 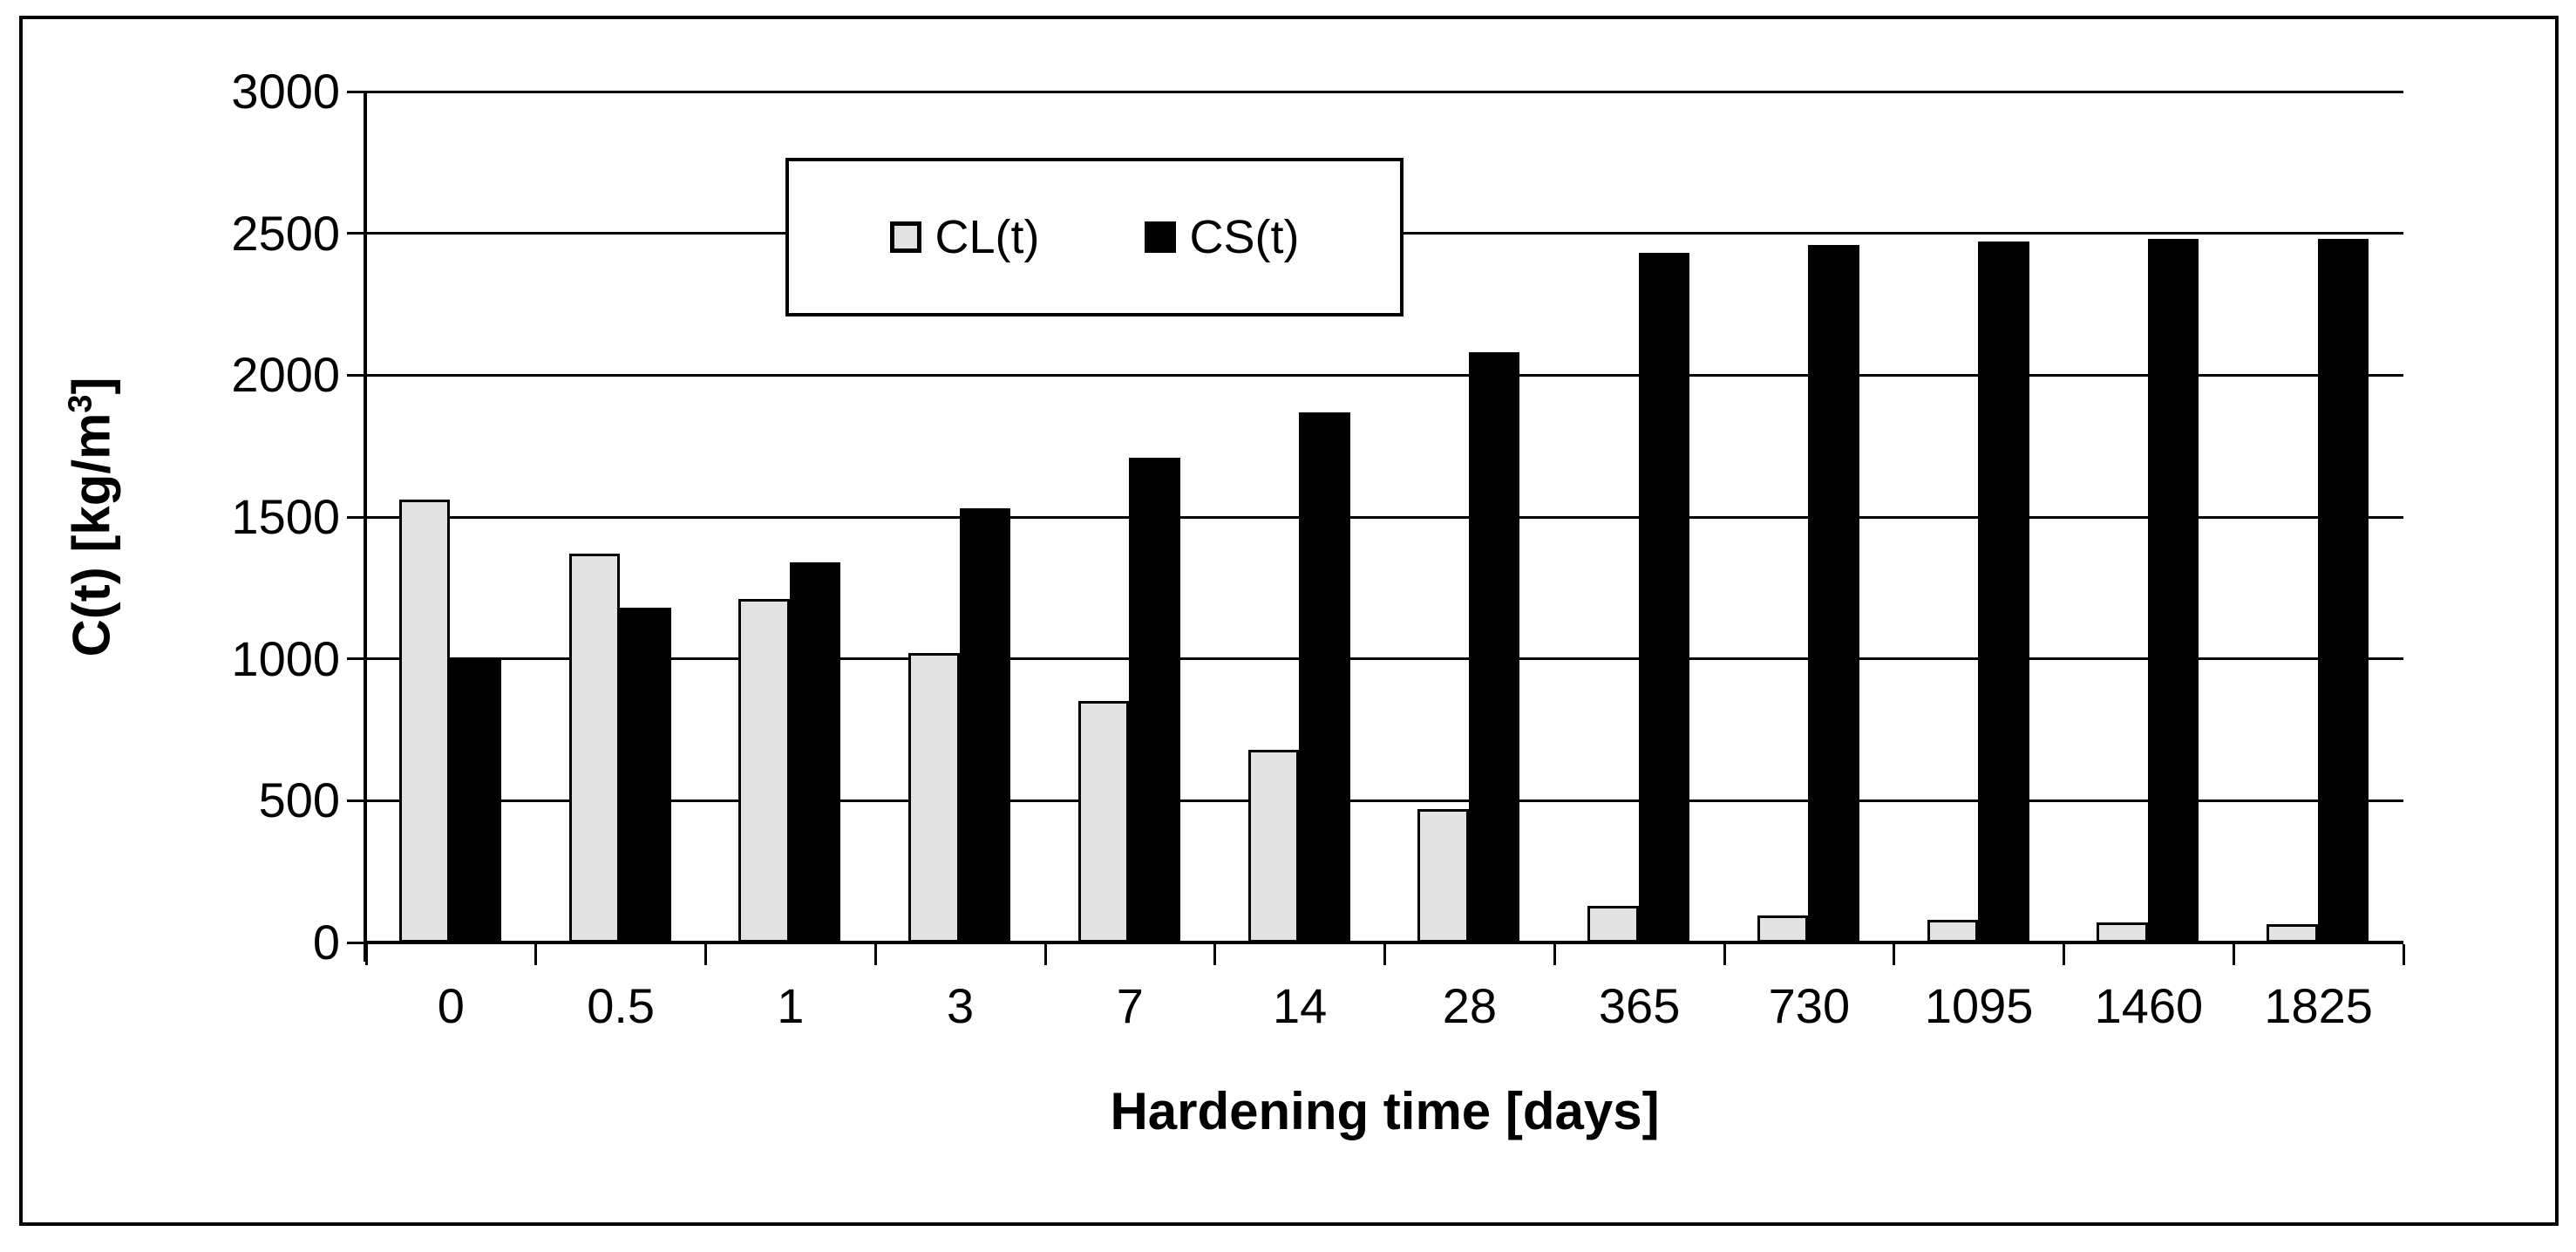 I want to click on gridline-2000, so click(x=1384, y=375).